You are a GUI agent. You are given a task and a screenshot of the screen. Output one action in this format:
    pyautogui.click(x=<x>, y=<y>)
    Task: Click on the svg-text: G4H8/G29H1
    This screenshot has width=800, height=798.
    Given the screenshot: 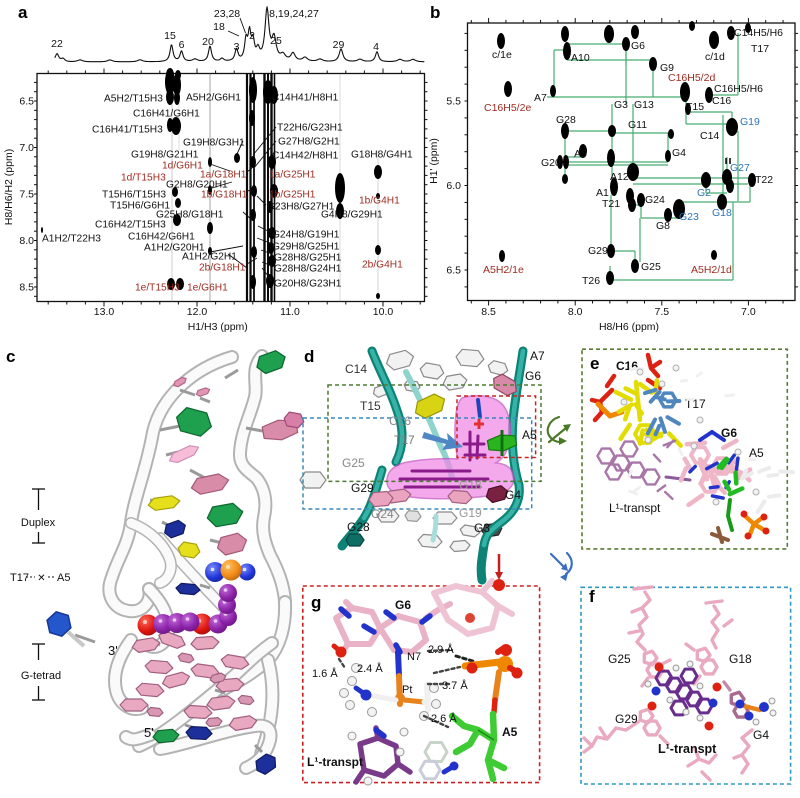 What is the action you would take?
    pyautogui.click(x=352, y=215)
    